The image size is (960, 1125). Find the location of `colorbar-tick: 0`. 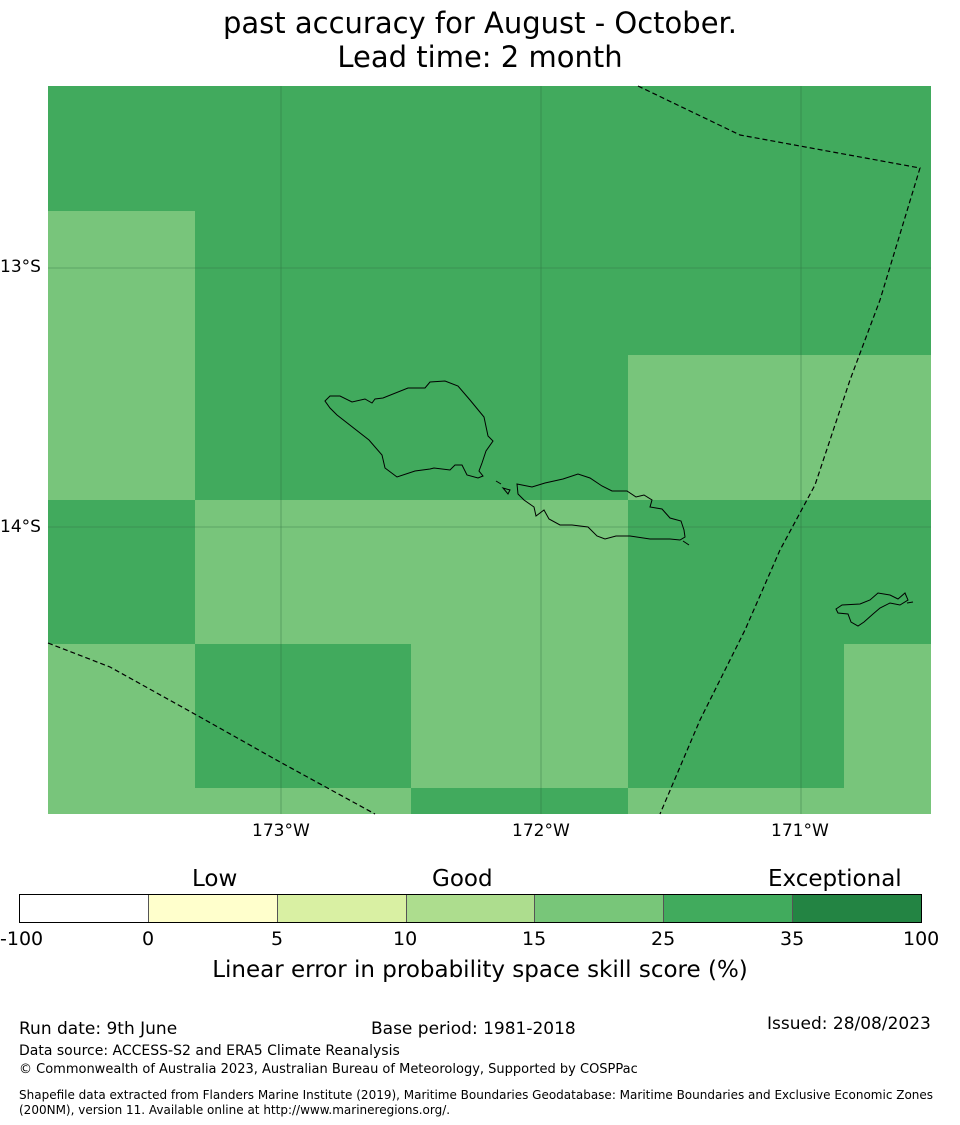

colorbar-tick: 0 is located at coordinates (148, 939).